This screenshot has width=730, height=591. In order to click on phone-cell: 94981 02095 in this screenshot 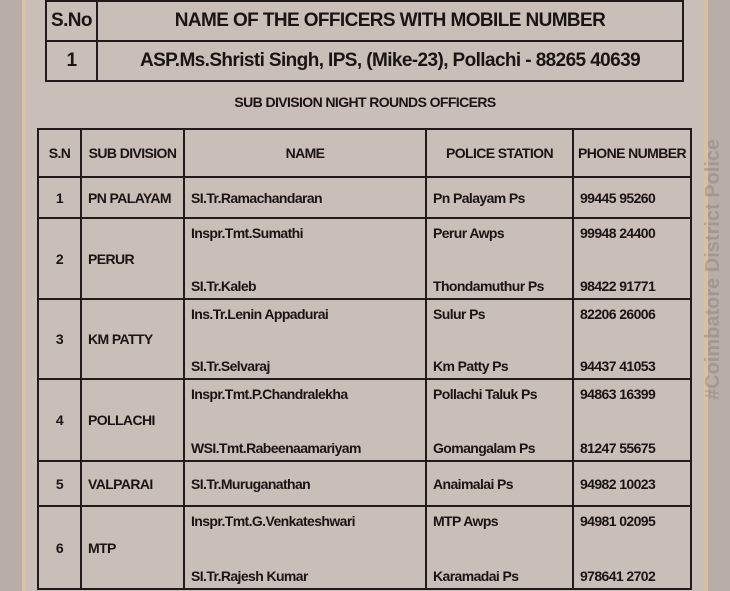, I will do `click(618, 521)`.